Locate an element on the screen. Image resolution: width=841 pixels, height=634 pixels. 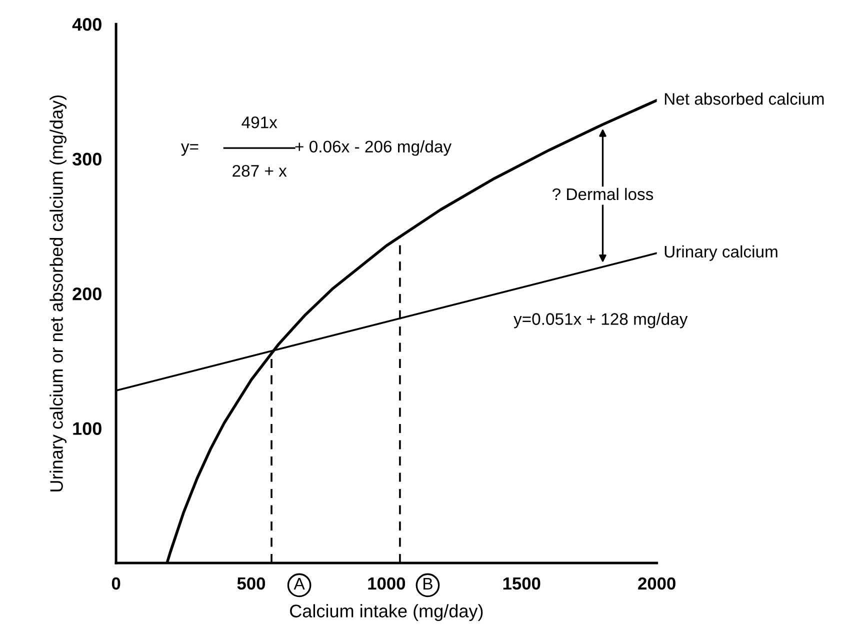
annotation: + 0.06x - 206 mg/day is located at coordinates (373, 148).